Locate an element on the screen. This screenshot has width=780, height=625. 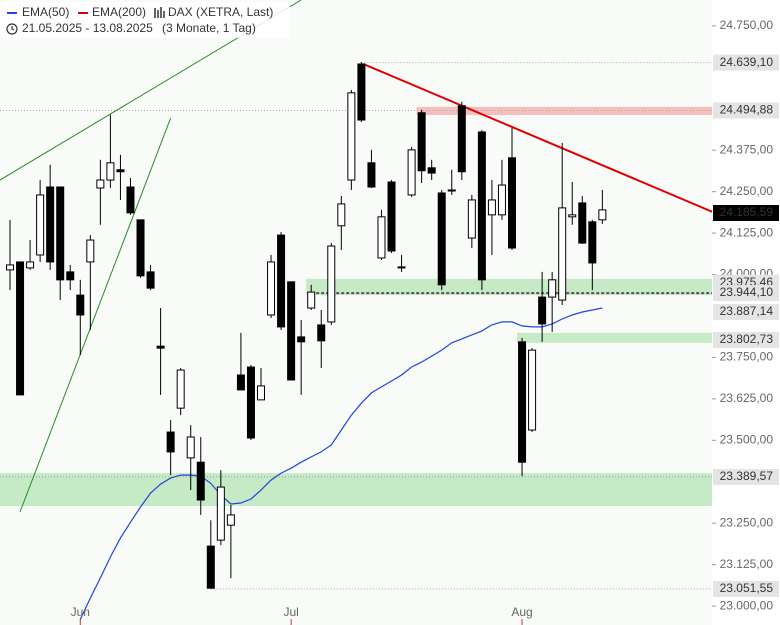
y-tick-label: 24.250,00 is located at coordinates (747, 191).